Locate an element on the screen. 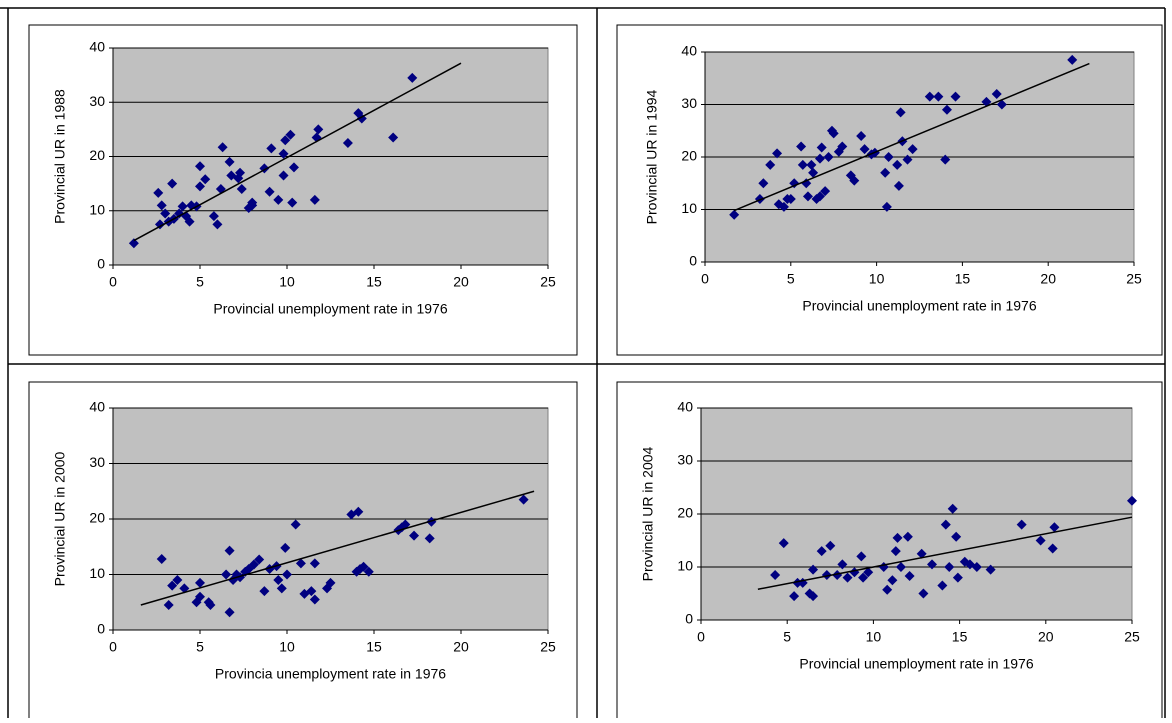  x-tick-label: 25 is located at coordinates (1132, 637).